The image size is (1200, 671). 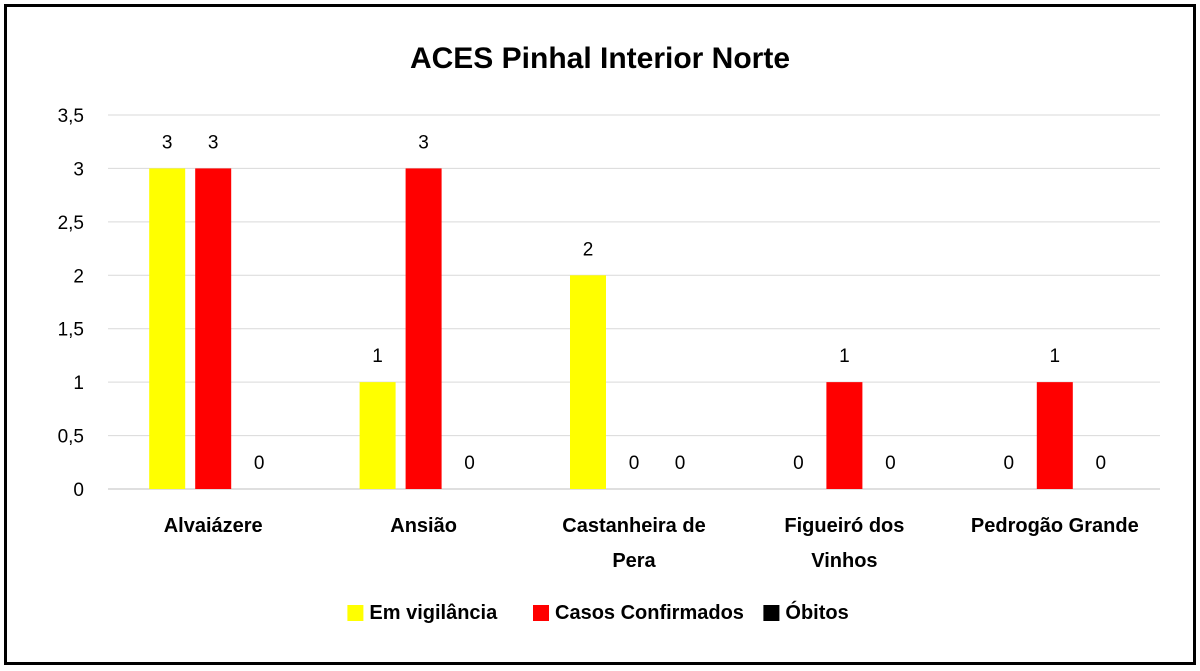 What do you see at coordinates (71, 437) in the screenshot?
I see `y-tick-label: 0,5` at bounding box center [71, 437].